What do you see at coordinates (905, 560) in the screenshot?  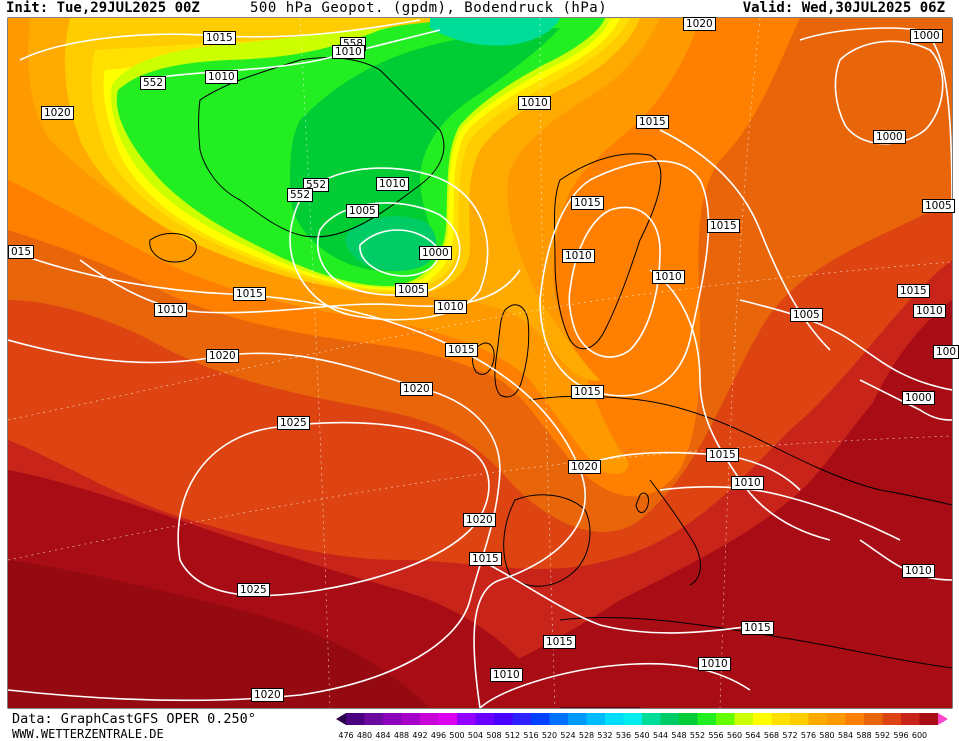 I see `isobar-1010-se` at bounding box center [905, 560].